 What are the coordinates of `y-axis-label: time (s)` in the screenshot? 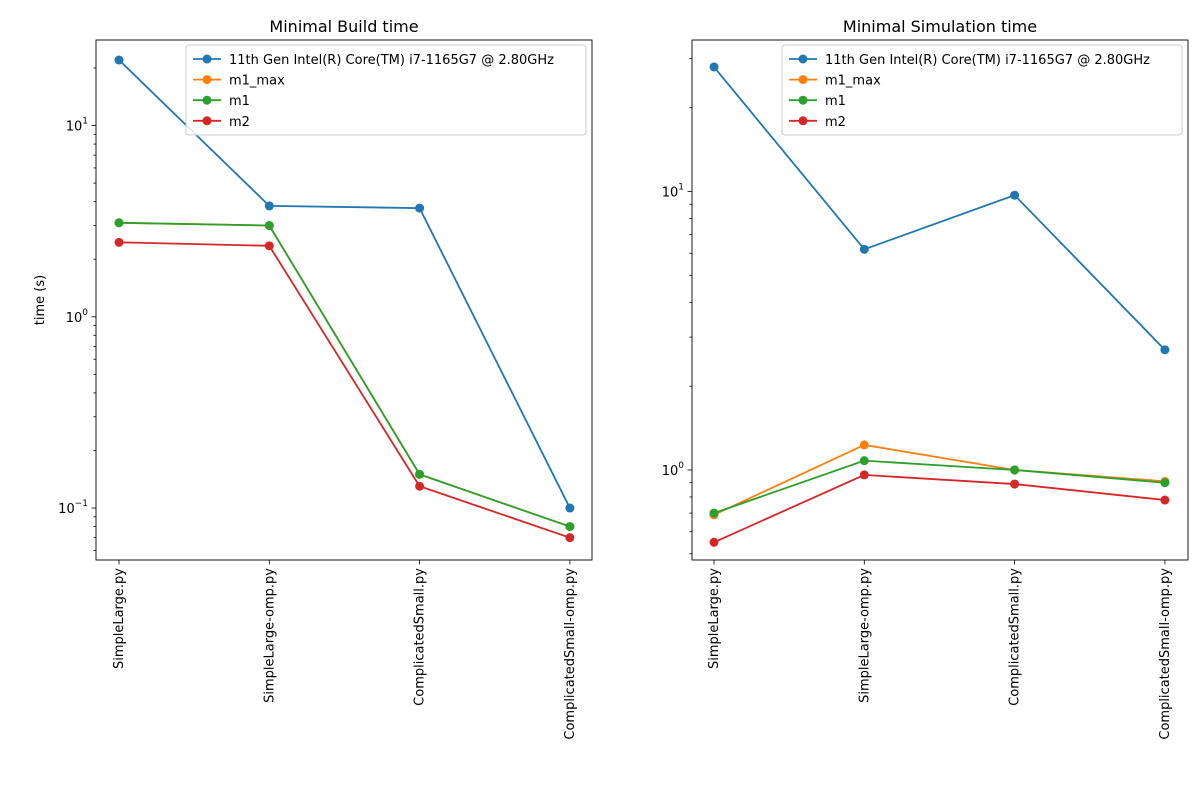 It's located at (40, 300).